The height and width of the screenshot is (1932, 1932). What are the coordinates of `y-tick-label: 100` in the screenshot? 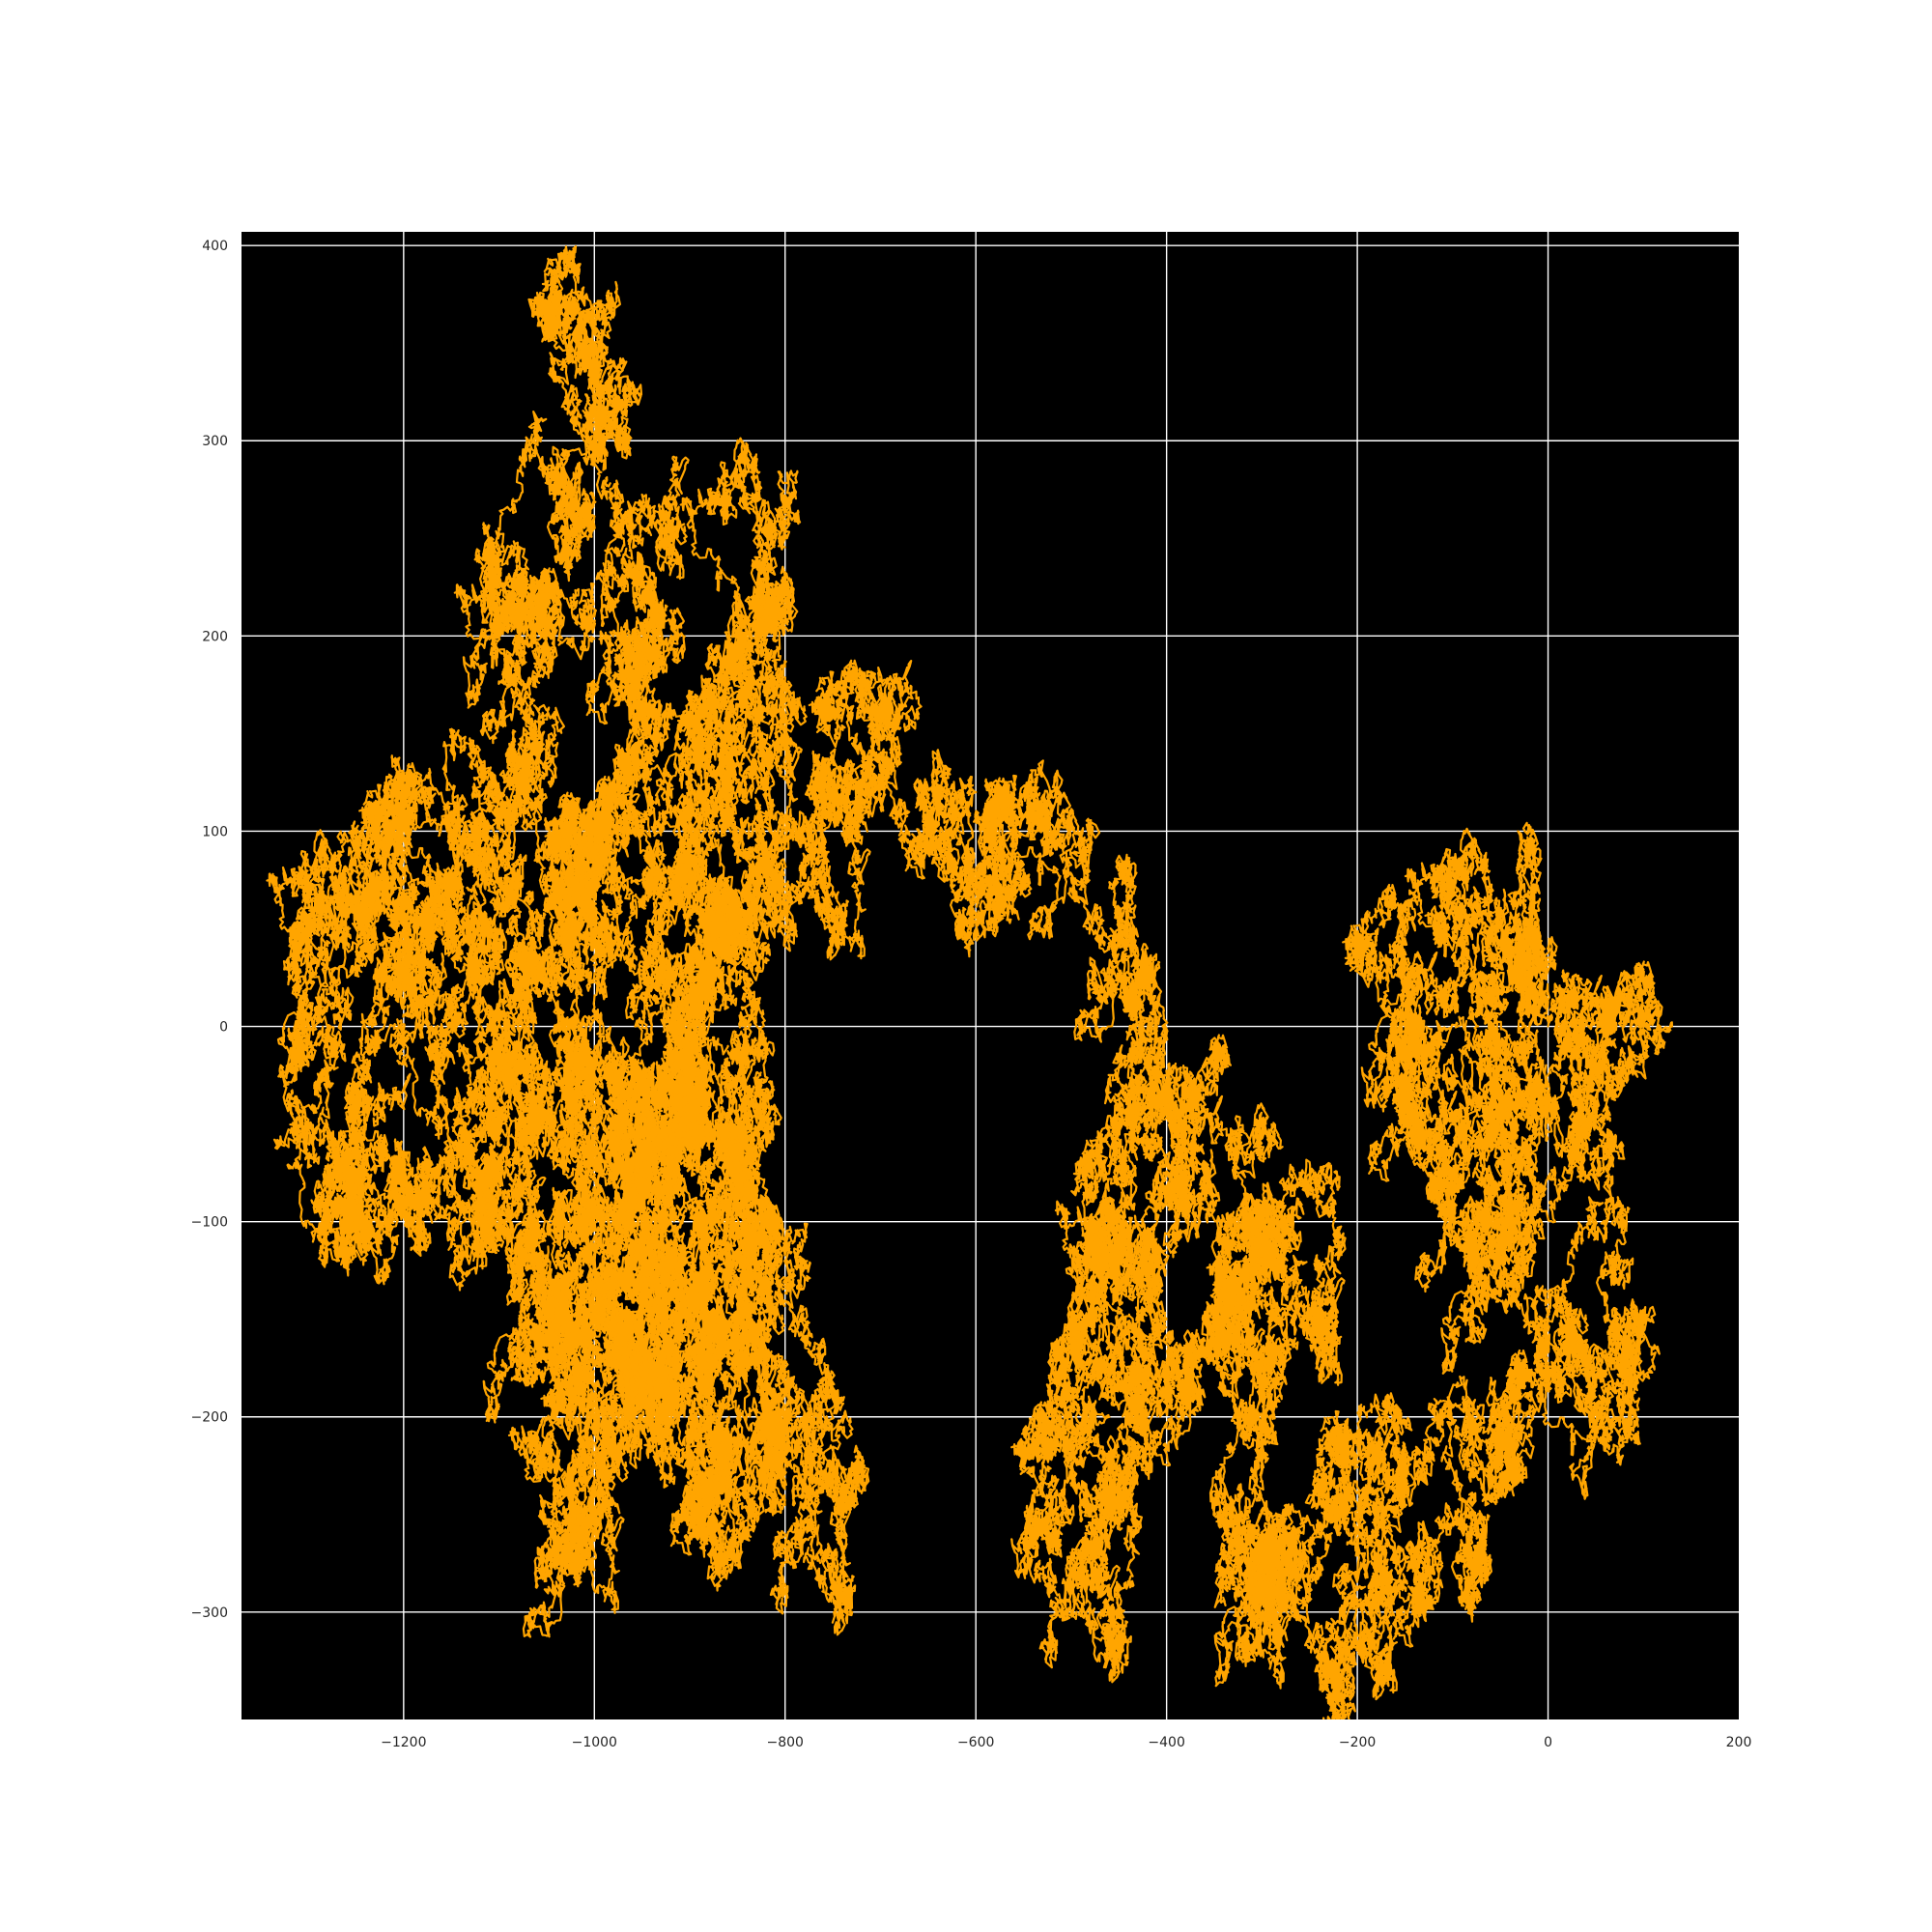 It's located at (215, 831).